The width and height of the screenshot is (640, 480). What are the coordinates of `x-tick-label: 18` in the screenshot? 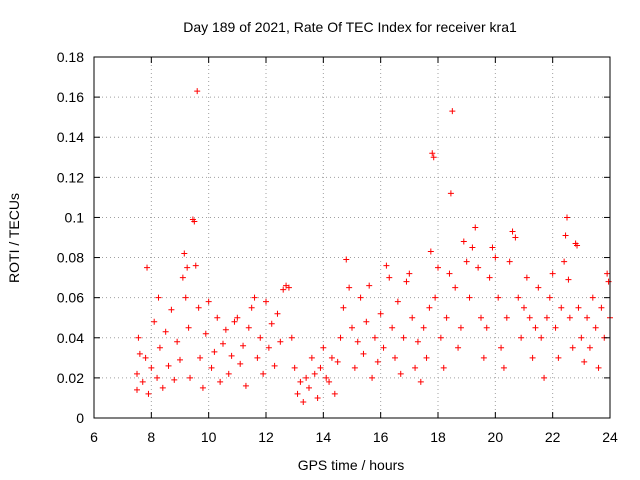 It's located at (438, 437).